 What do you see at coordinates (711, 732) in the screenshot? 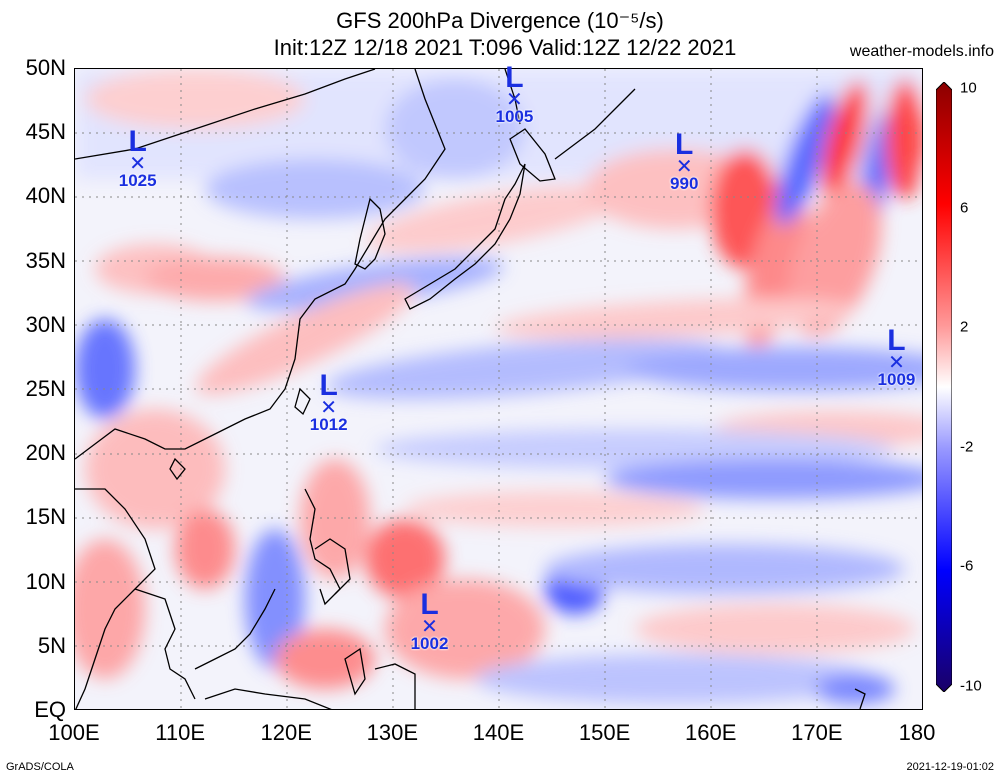
I see `lon-label: 160E` at bounding box center [711, 732].